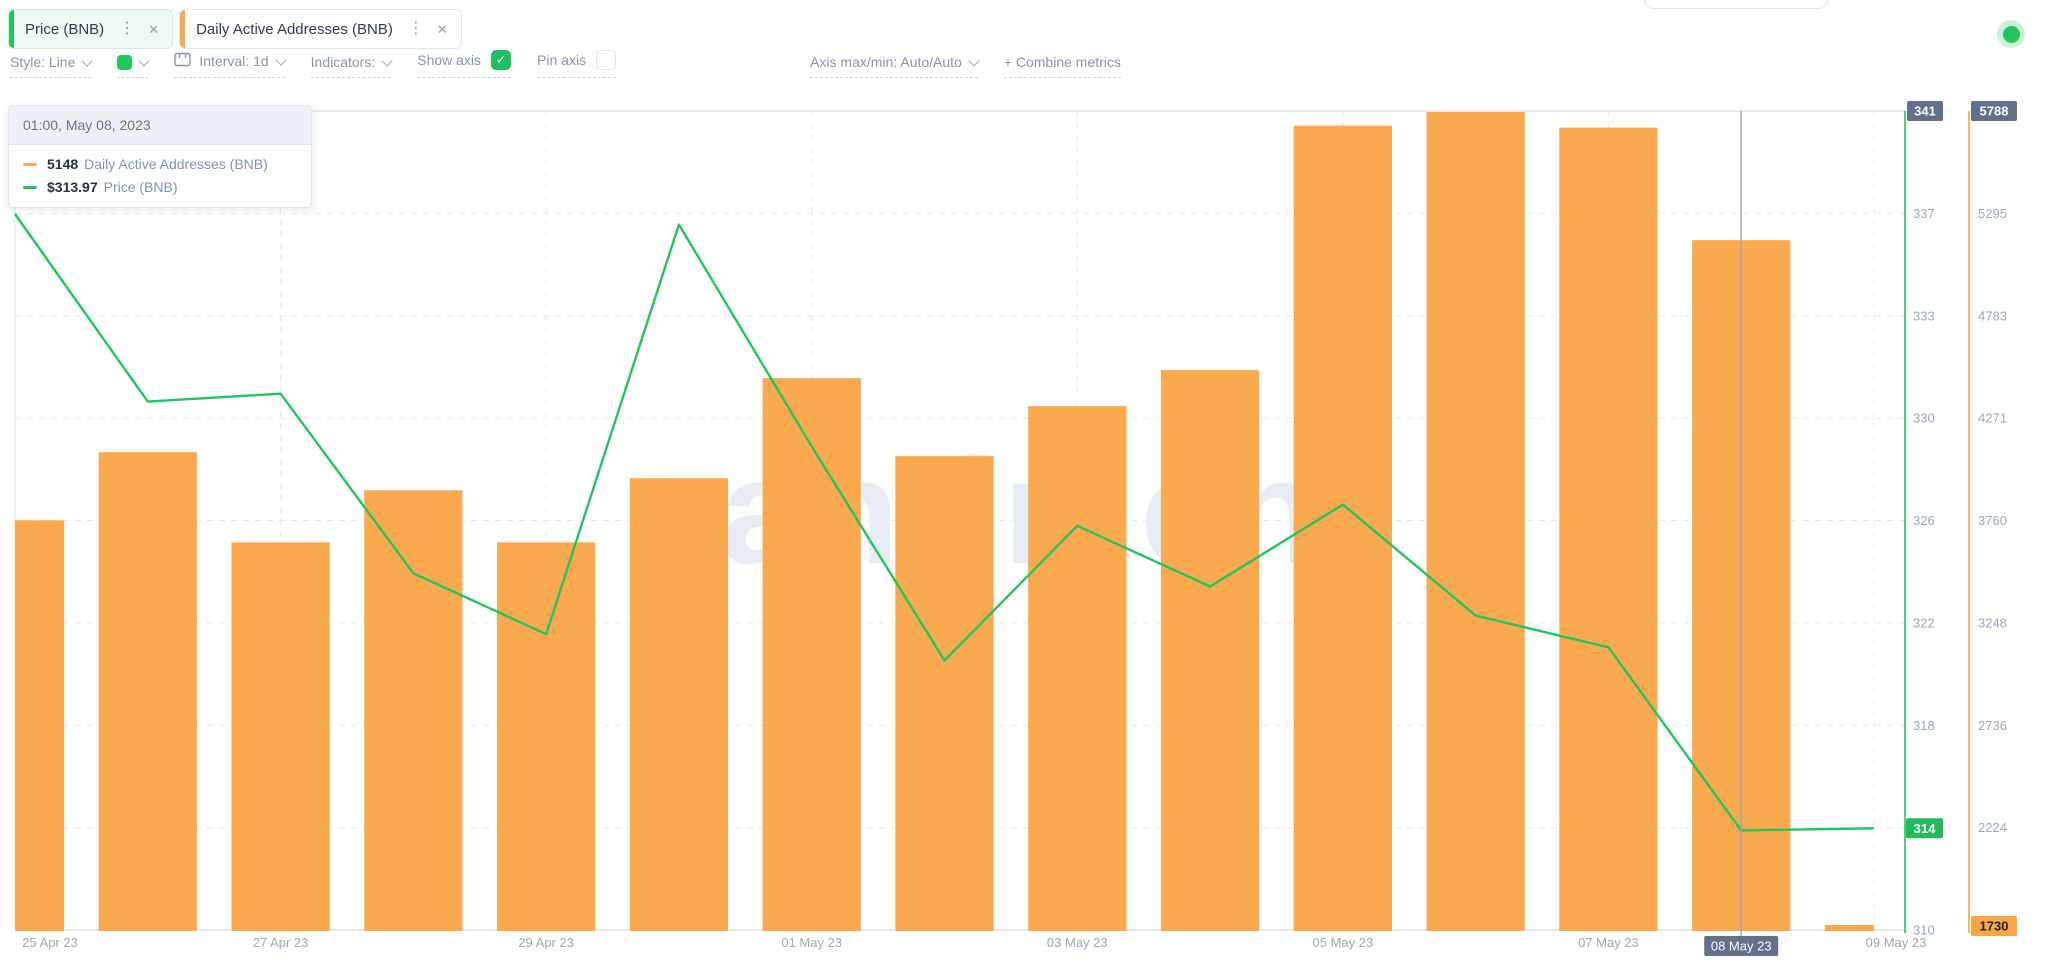 The image size is (2048, 966). What do you see at coordinates (1475, 521) in the screenshot?
I see `bar-06 May 23` at bounding box center [1475, 521].